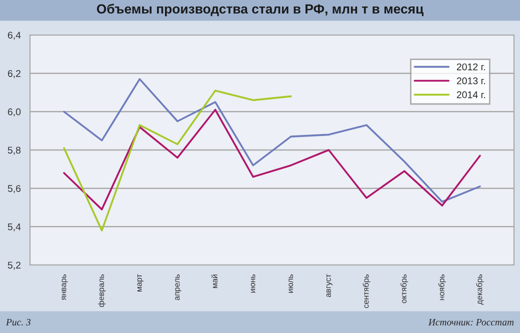 The image size is (520, 333). I want to click on chart-title: Объемы производства стали в РФ, млн т в месяц, so click(260, 10).